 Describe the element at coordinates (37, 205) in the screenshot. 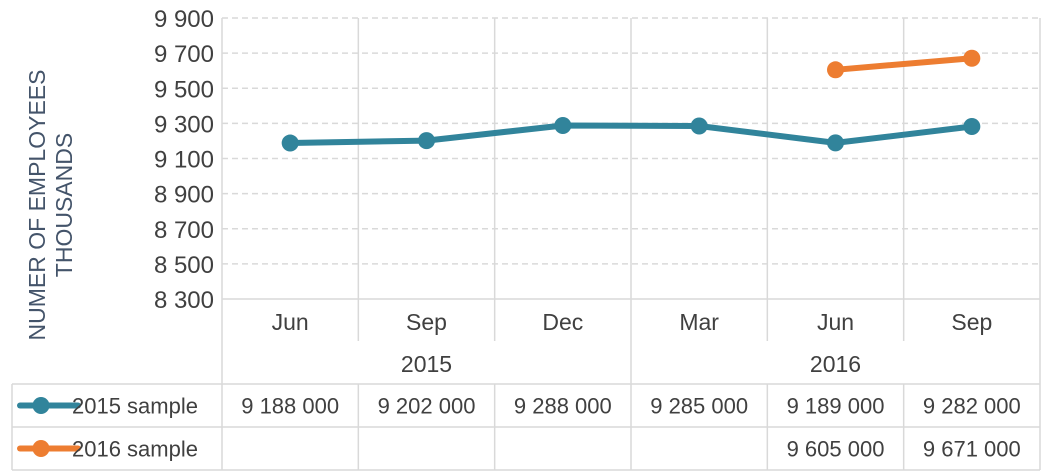

I see `y-axis-label-line-1: NUMER OF EMPLOYEES` at that location.